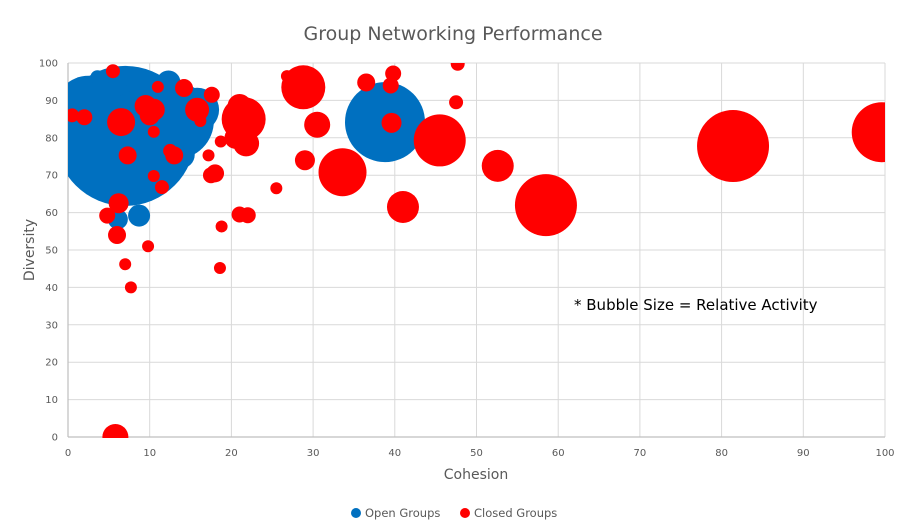 The height and width of the screenshot is (530, 900). What do you see at coordinates (55, 438) in the screenshot?
I see `y-tick-label: 0` at bounding box center [55, 438].